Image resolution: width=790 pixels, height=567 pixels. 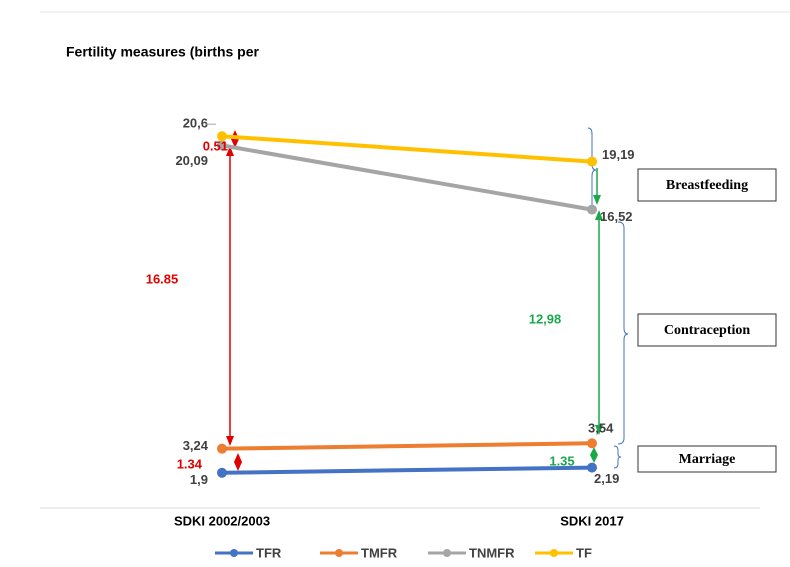 What do you see at coordinates (162, 278) in the screenshot?
I see `annotation: 16.85` at bounding box center [162, 278].